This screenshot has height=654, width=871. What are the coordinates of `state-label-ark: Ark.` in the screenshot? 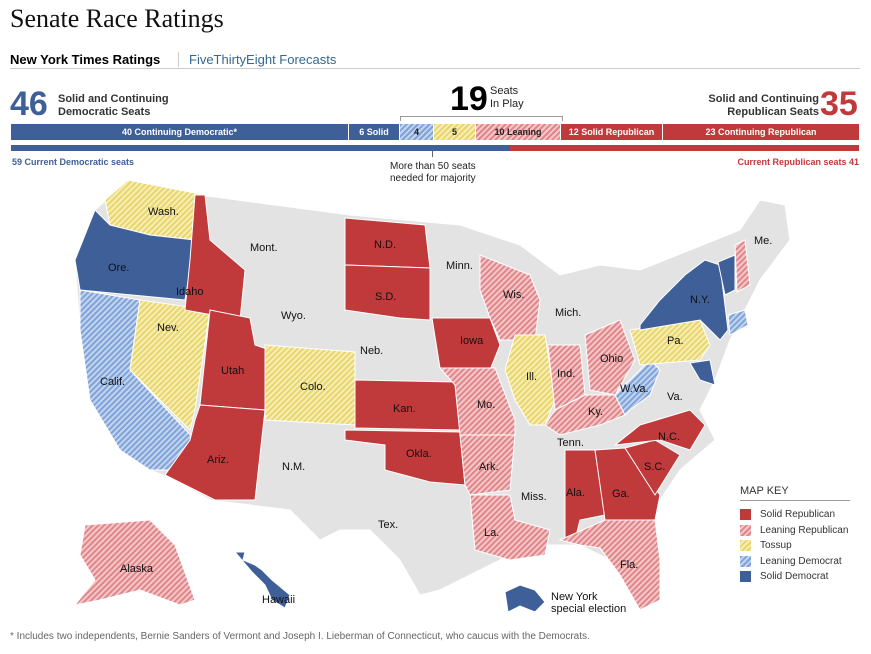 It's located at (489, 467).